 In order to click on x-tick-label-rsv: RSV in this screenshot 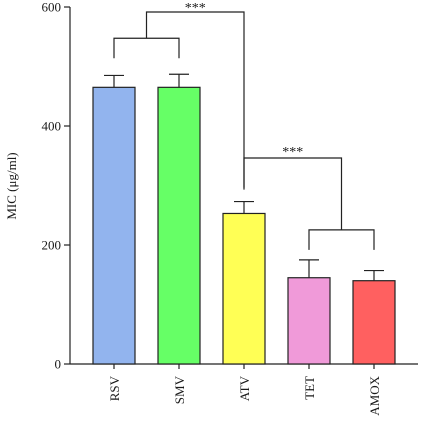, I will do `click(114, 388)`.